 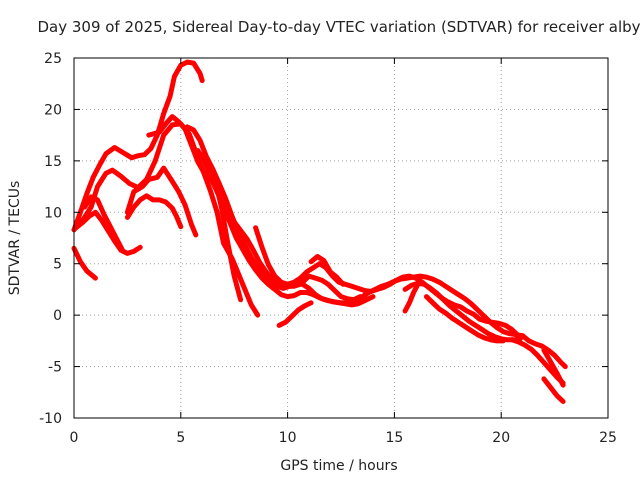 What do you see at coordinates (288, 438) in the screenshot?
I see `x-tick-label: 10` at bounding box center [288, 438].